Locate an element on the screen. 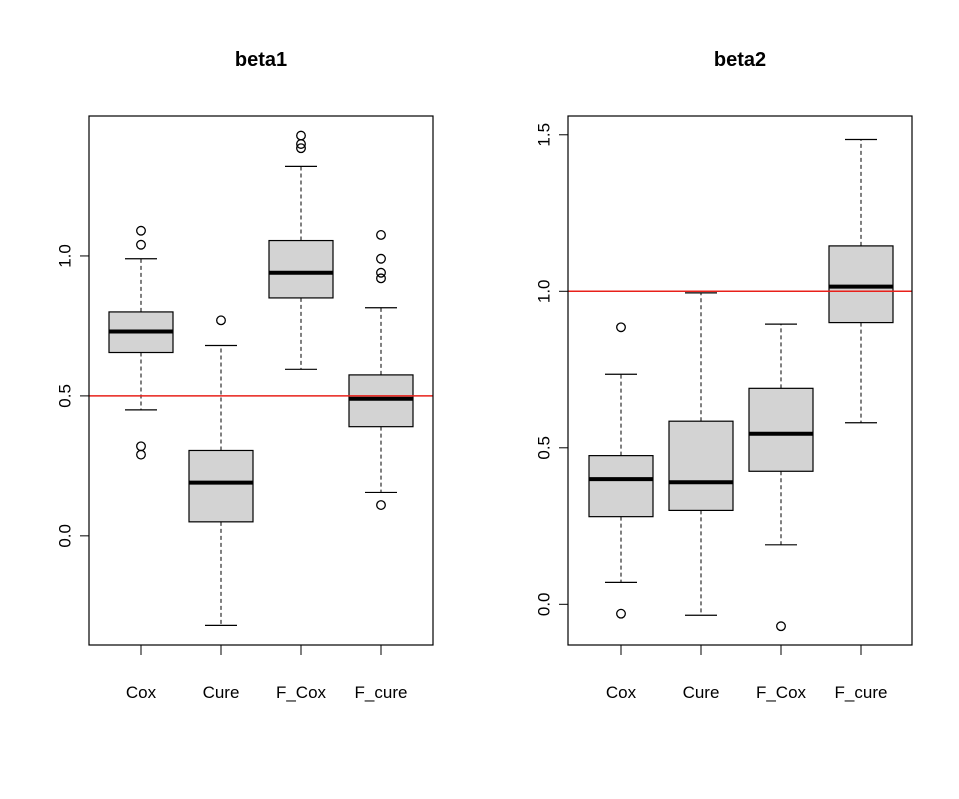 This screenshot has width=959, height=799. y-tick-label: 1.5 is located at coordinates (544, 135).